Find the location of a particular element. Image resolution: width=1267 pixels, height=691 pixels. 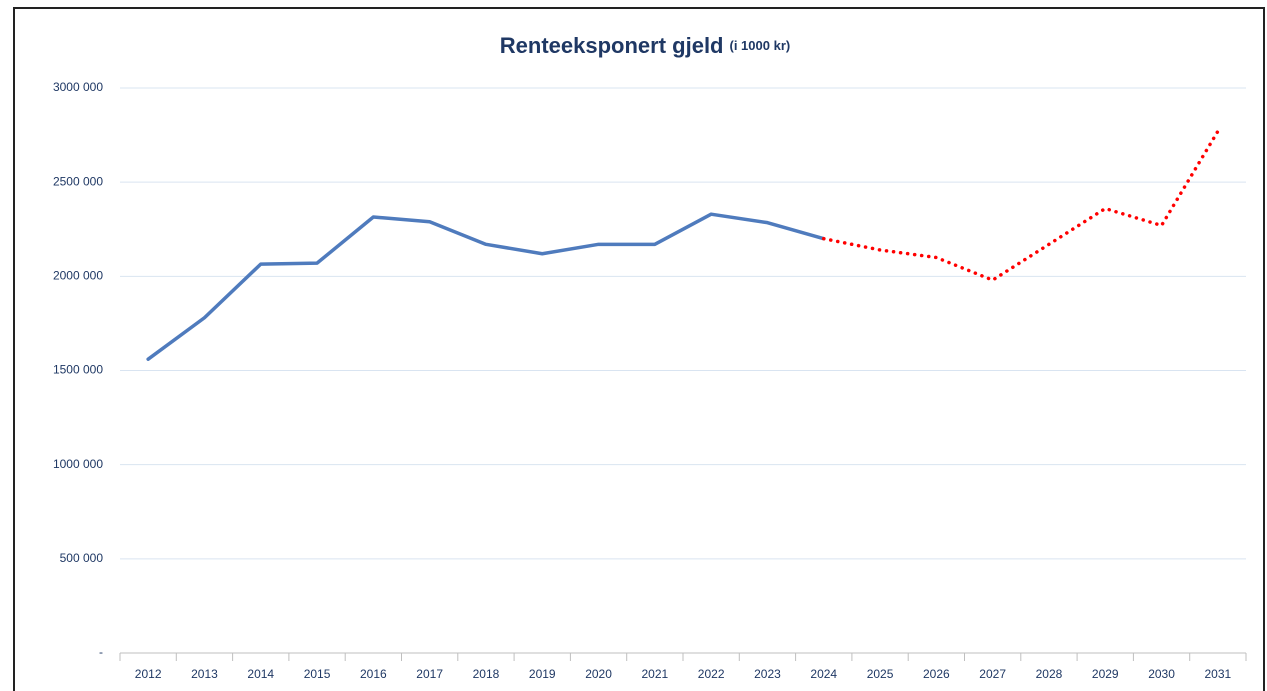

x-tick-label: 2016 is located at coordinates (373, 674).